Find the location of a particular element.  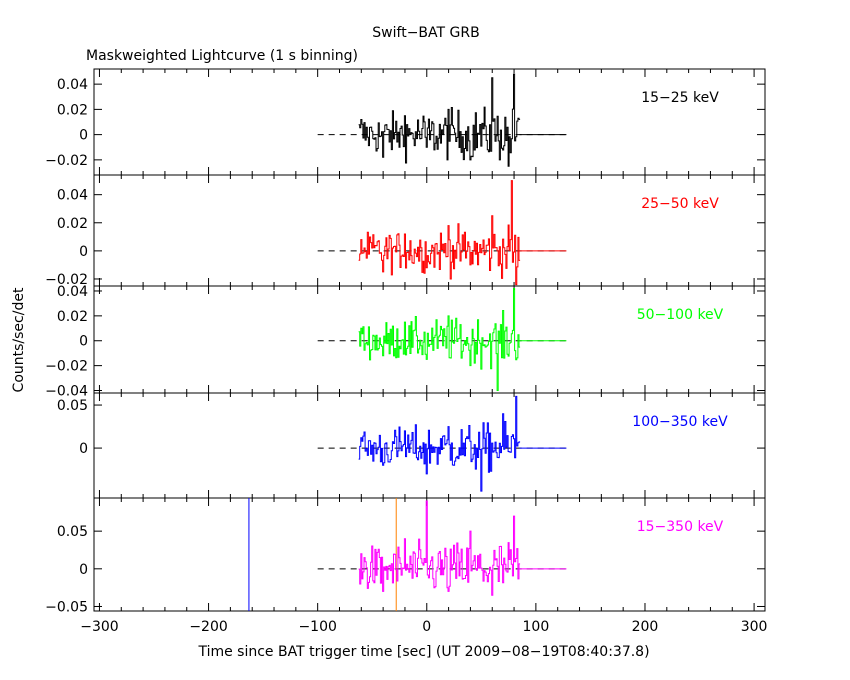

chart-title: Swift−BAT GRB is located at coordinates (425, 33).